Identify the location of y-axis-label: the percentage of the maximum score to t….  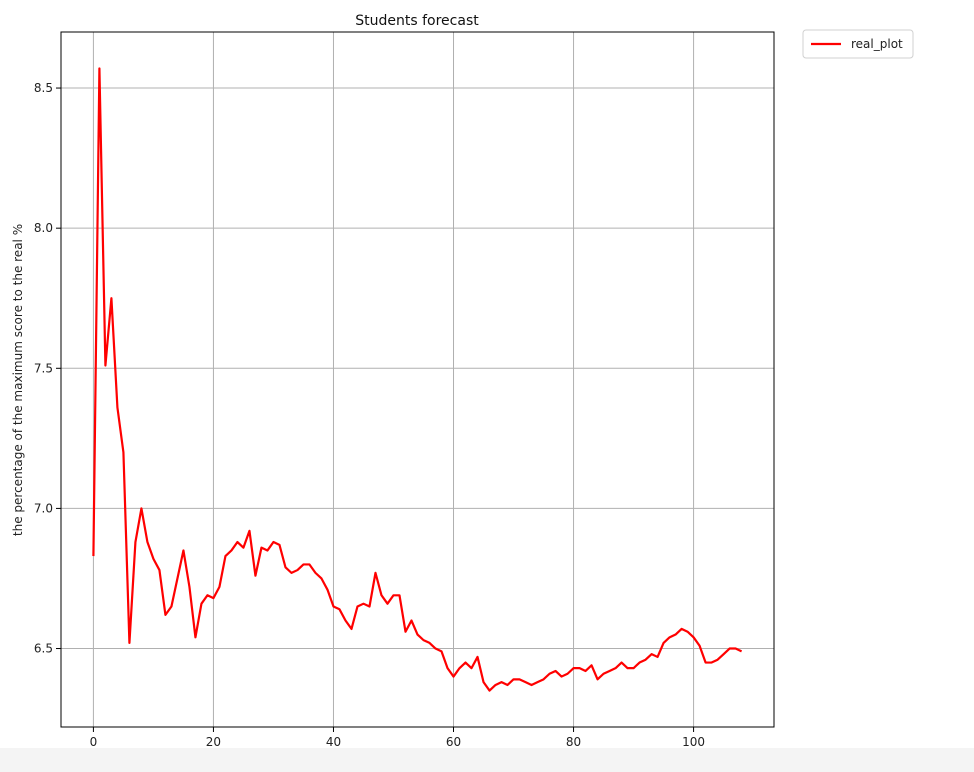
(18, 380).